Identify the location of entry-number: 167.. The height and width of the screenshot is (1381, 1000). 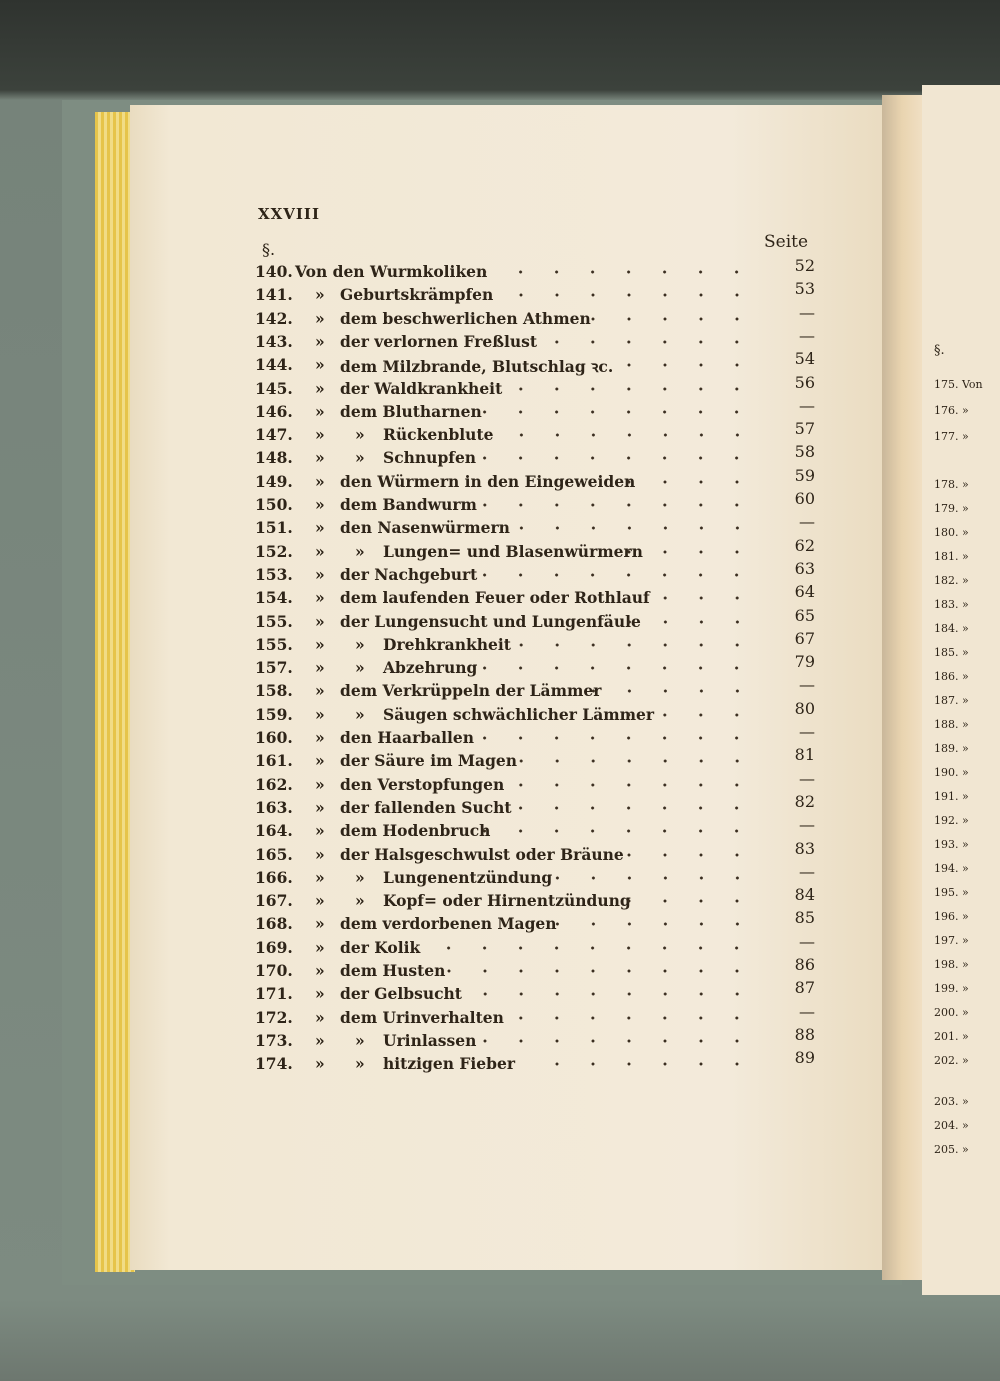
(274, 901).